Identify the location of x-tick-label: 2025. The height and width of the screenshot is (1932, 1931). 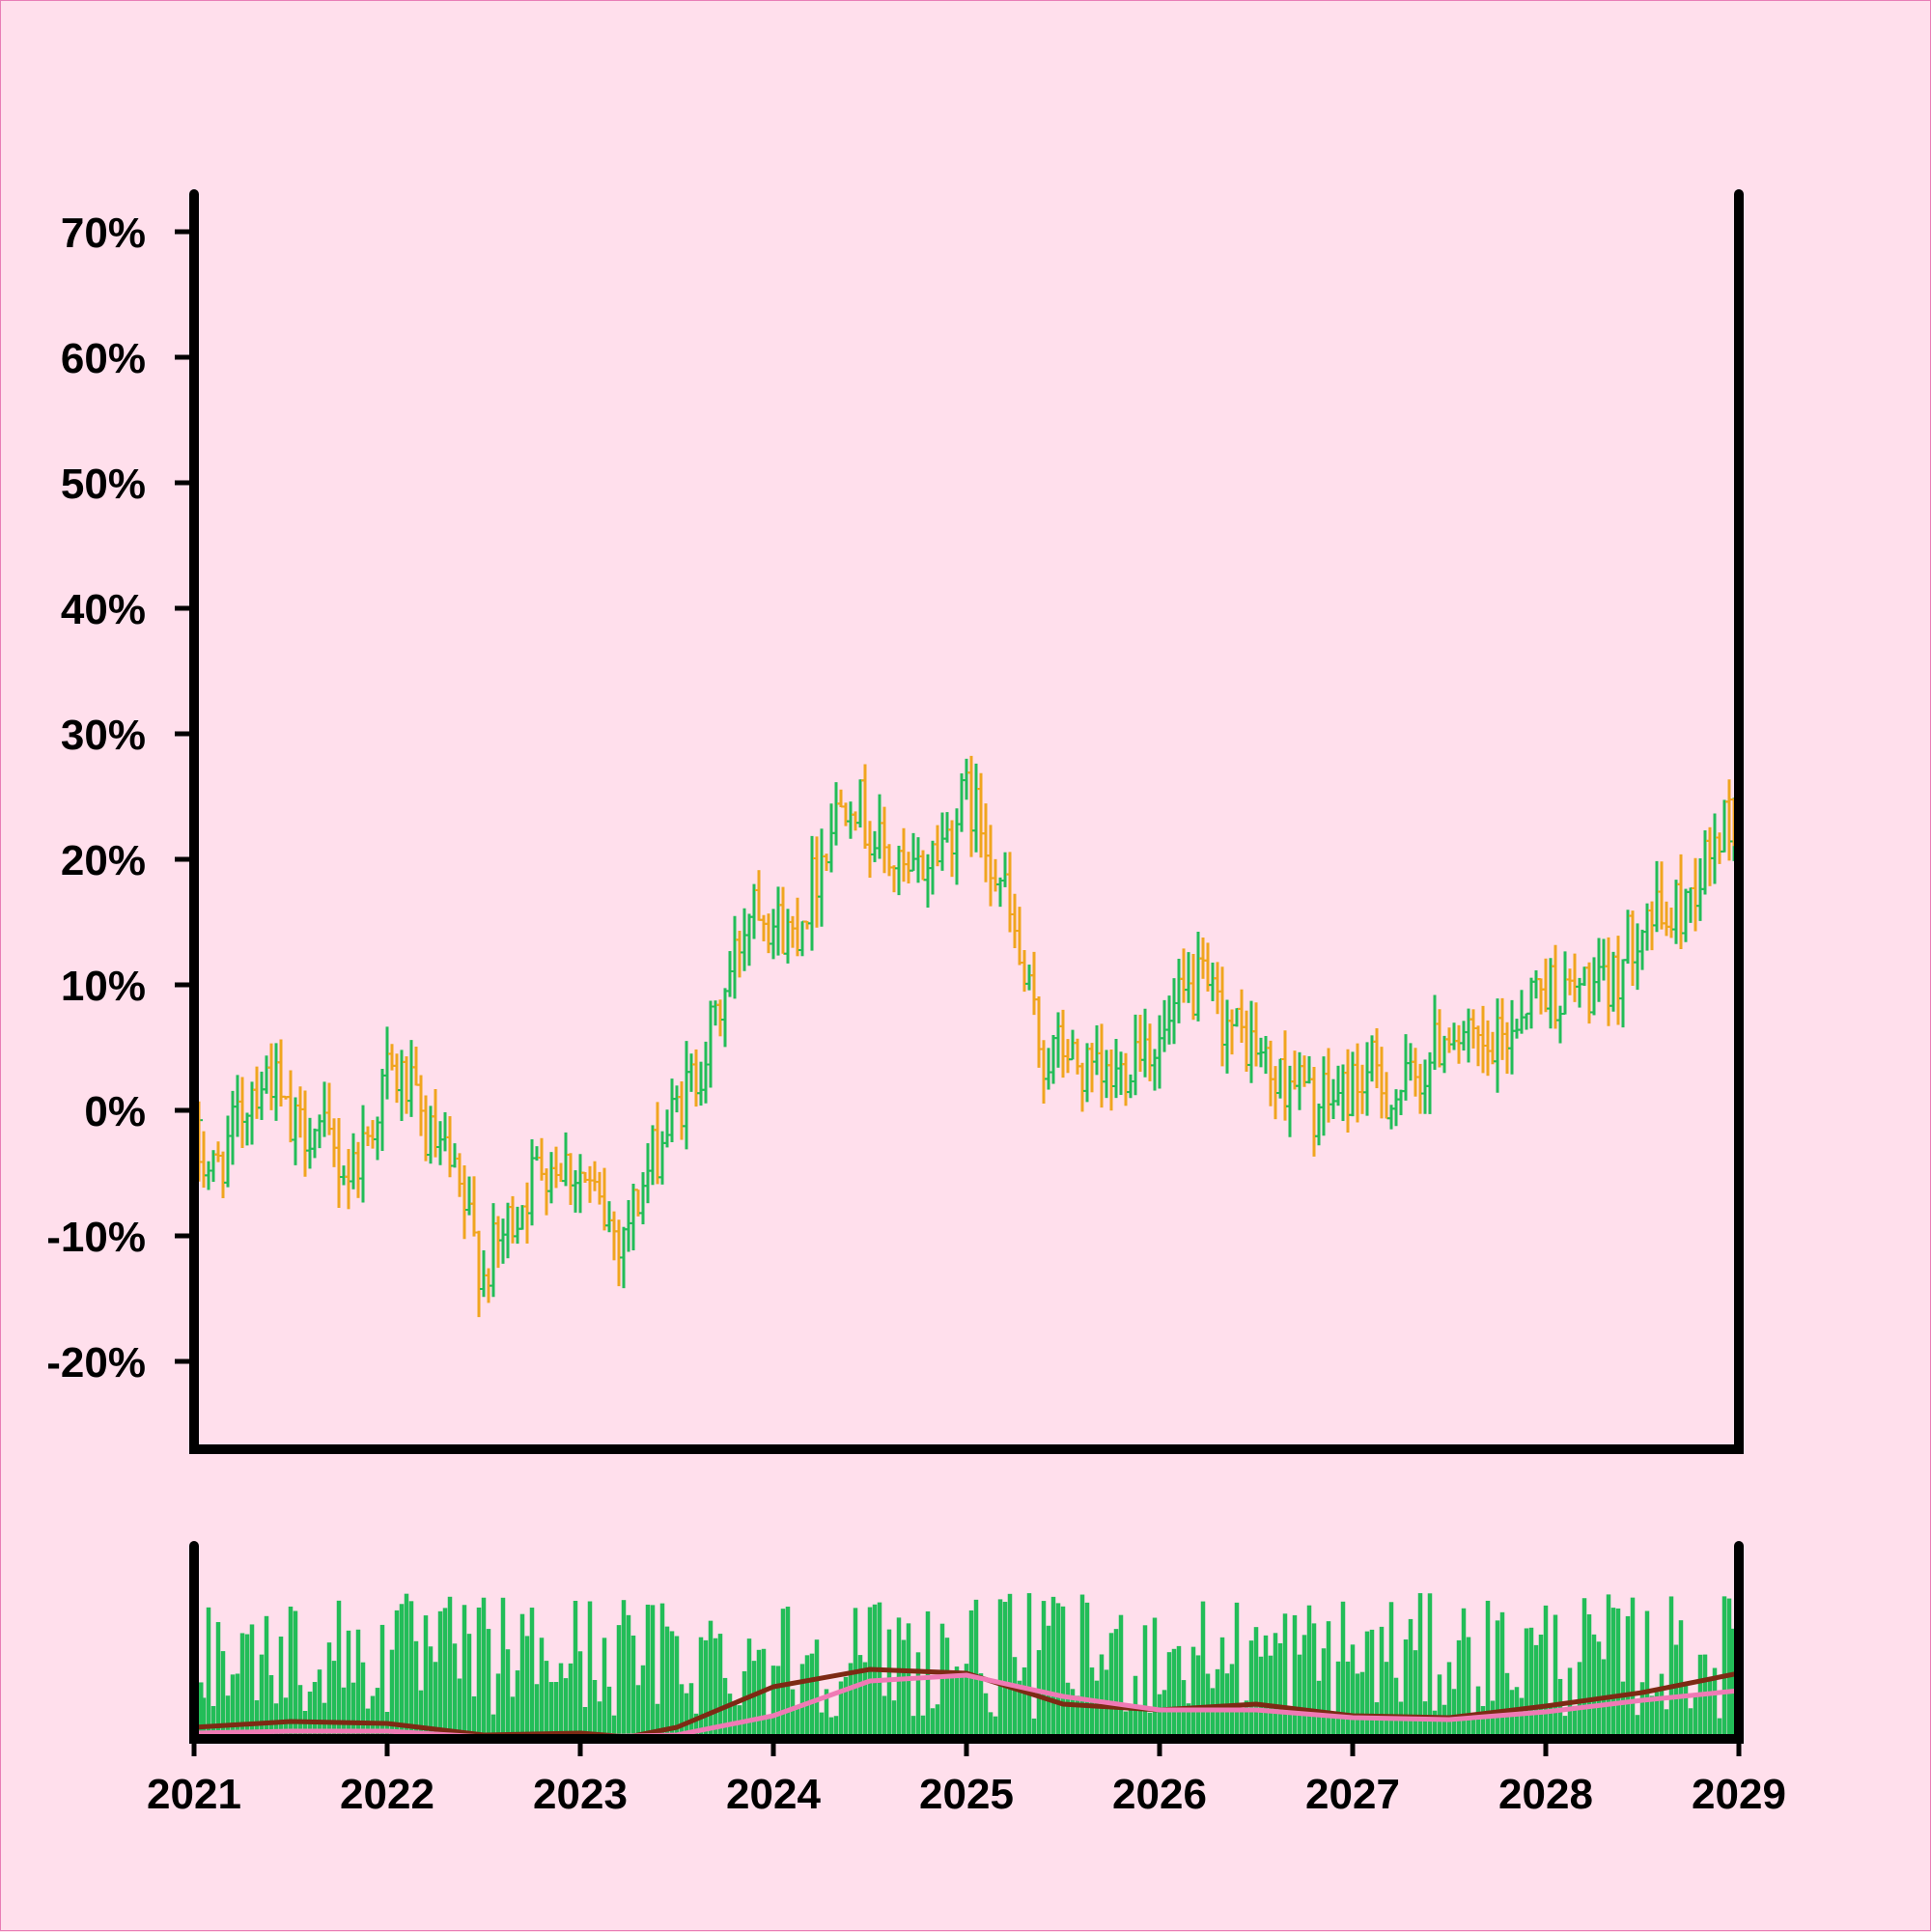
(966, 1795).